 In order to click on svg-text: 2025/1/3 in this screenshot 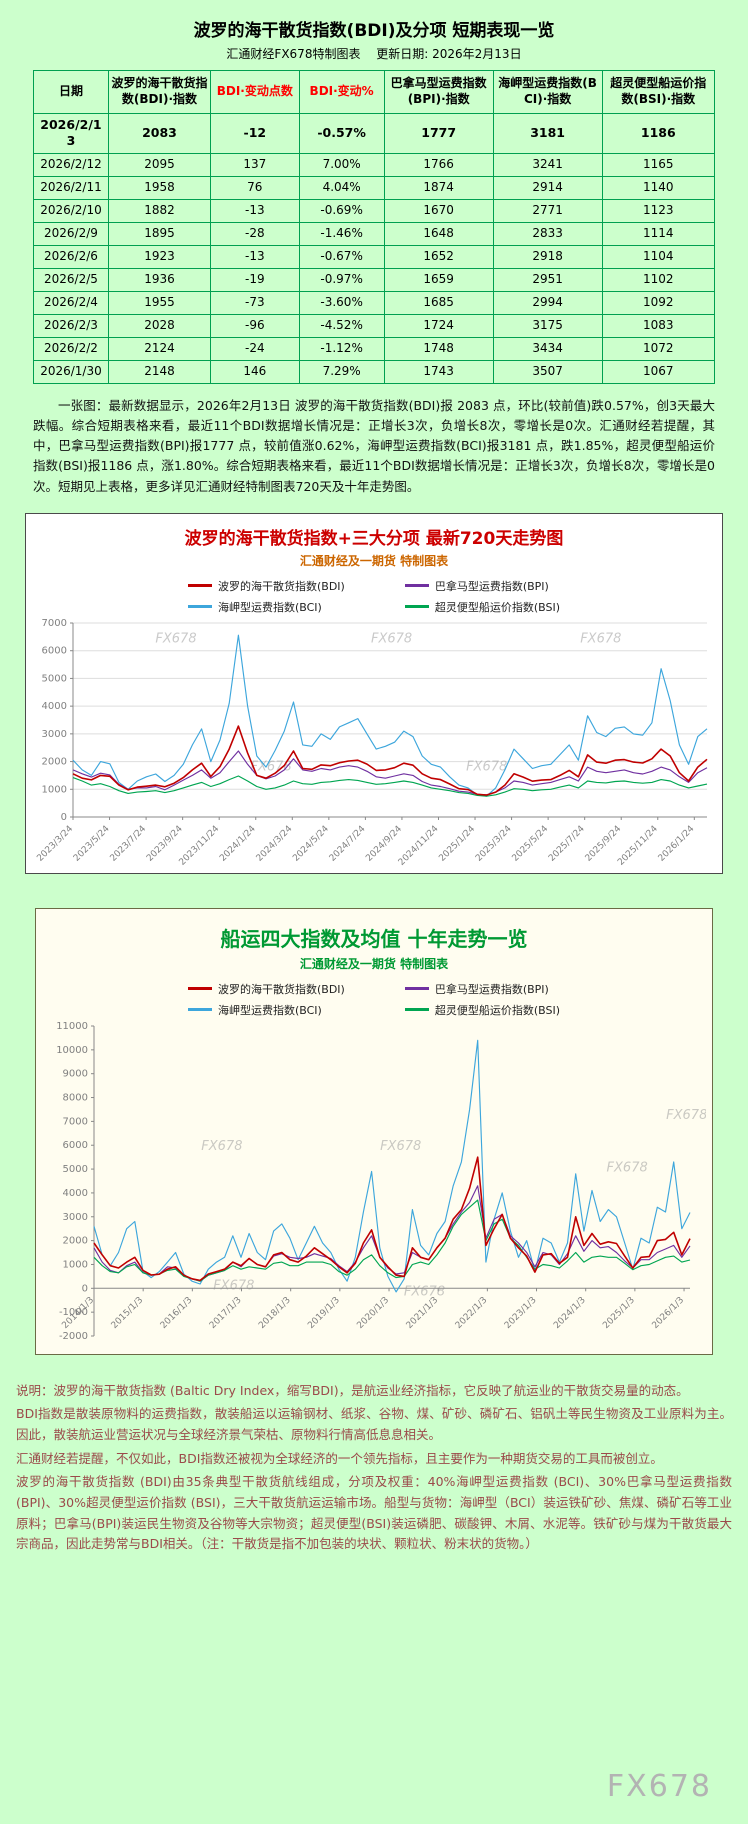, I will do `click(619, 1313)`.